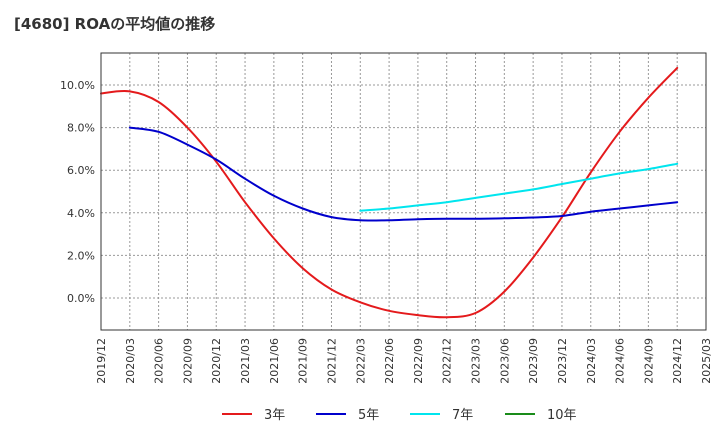 Image resolution: width=720 pixels, height=440 pixels. What do you see at coordinates (562, 415) in the screenshot?
I see `legend-label-10年: 10年` at bounding box center [562, 415].